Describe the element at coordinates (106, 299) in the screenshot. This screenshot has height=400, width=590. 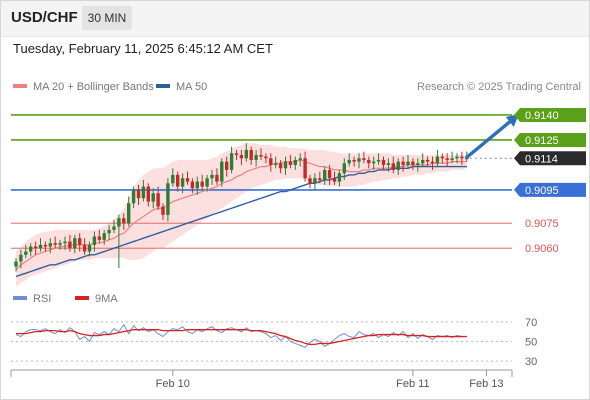
I see `legend-label-rsi-ma: 9MA` at that location.